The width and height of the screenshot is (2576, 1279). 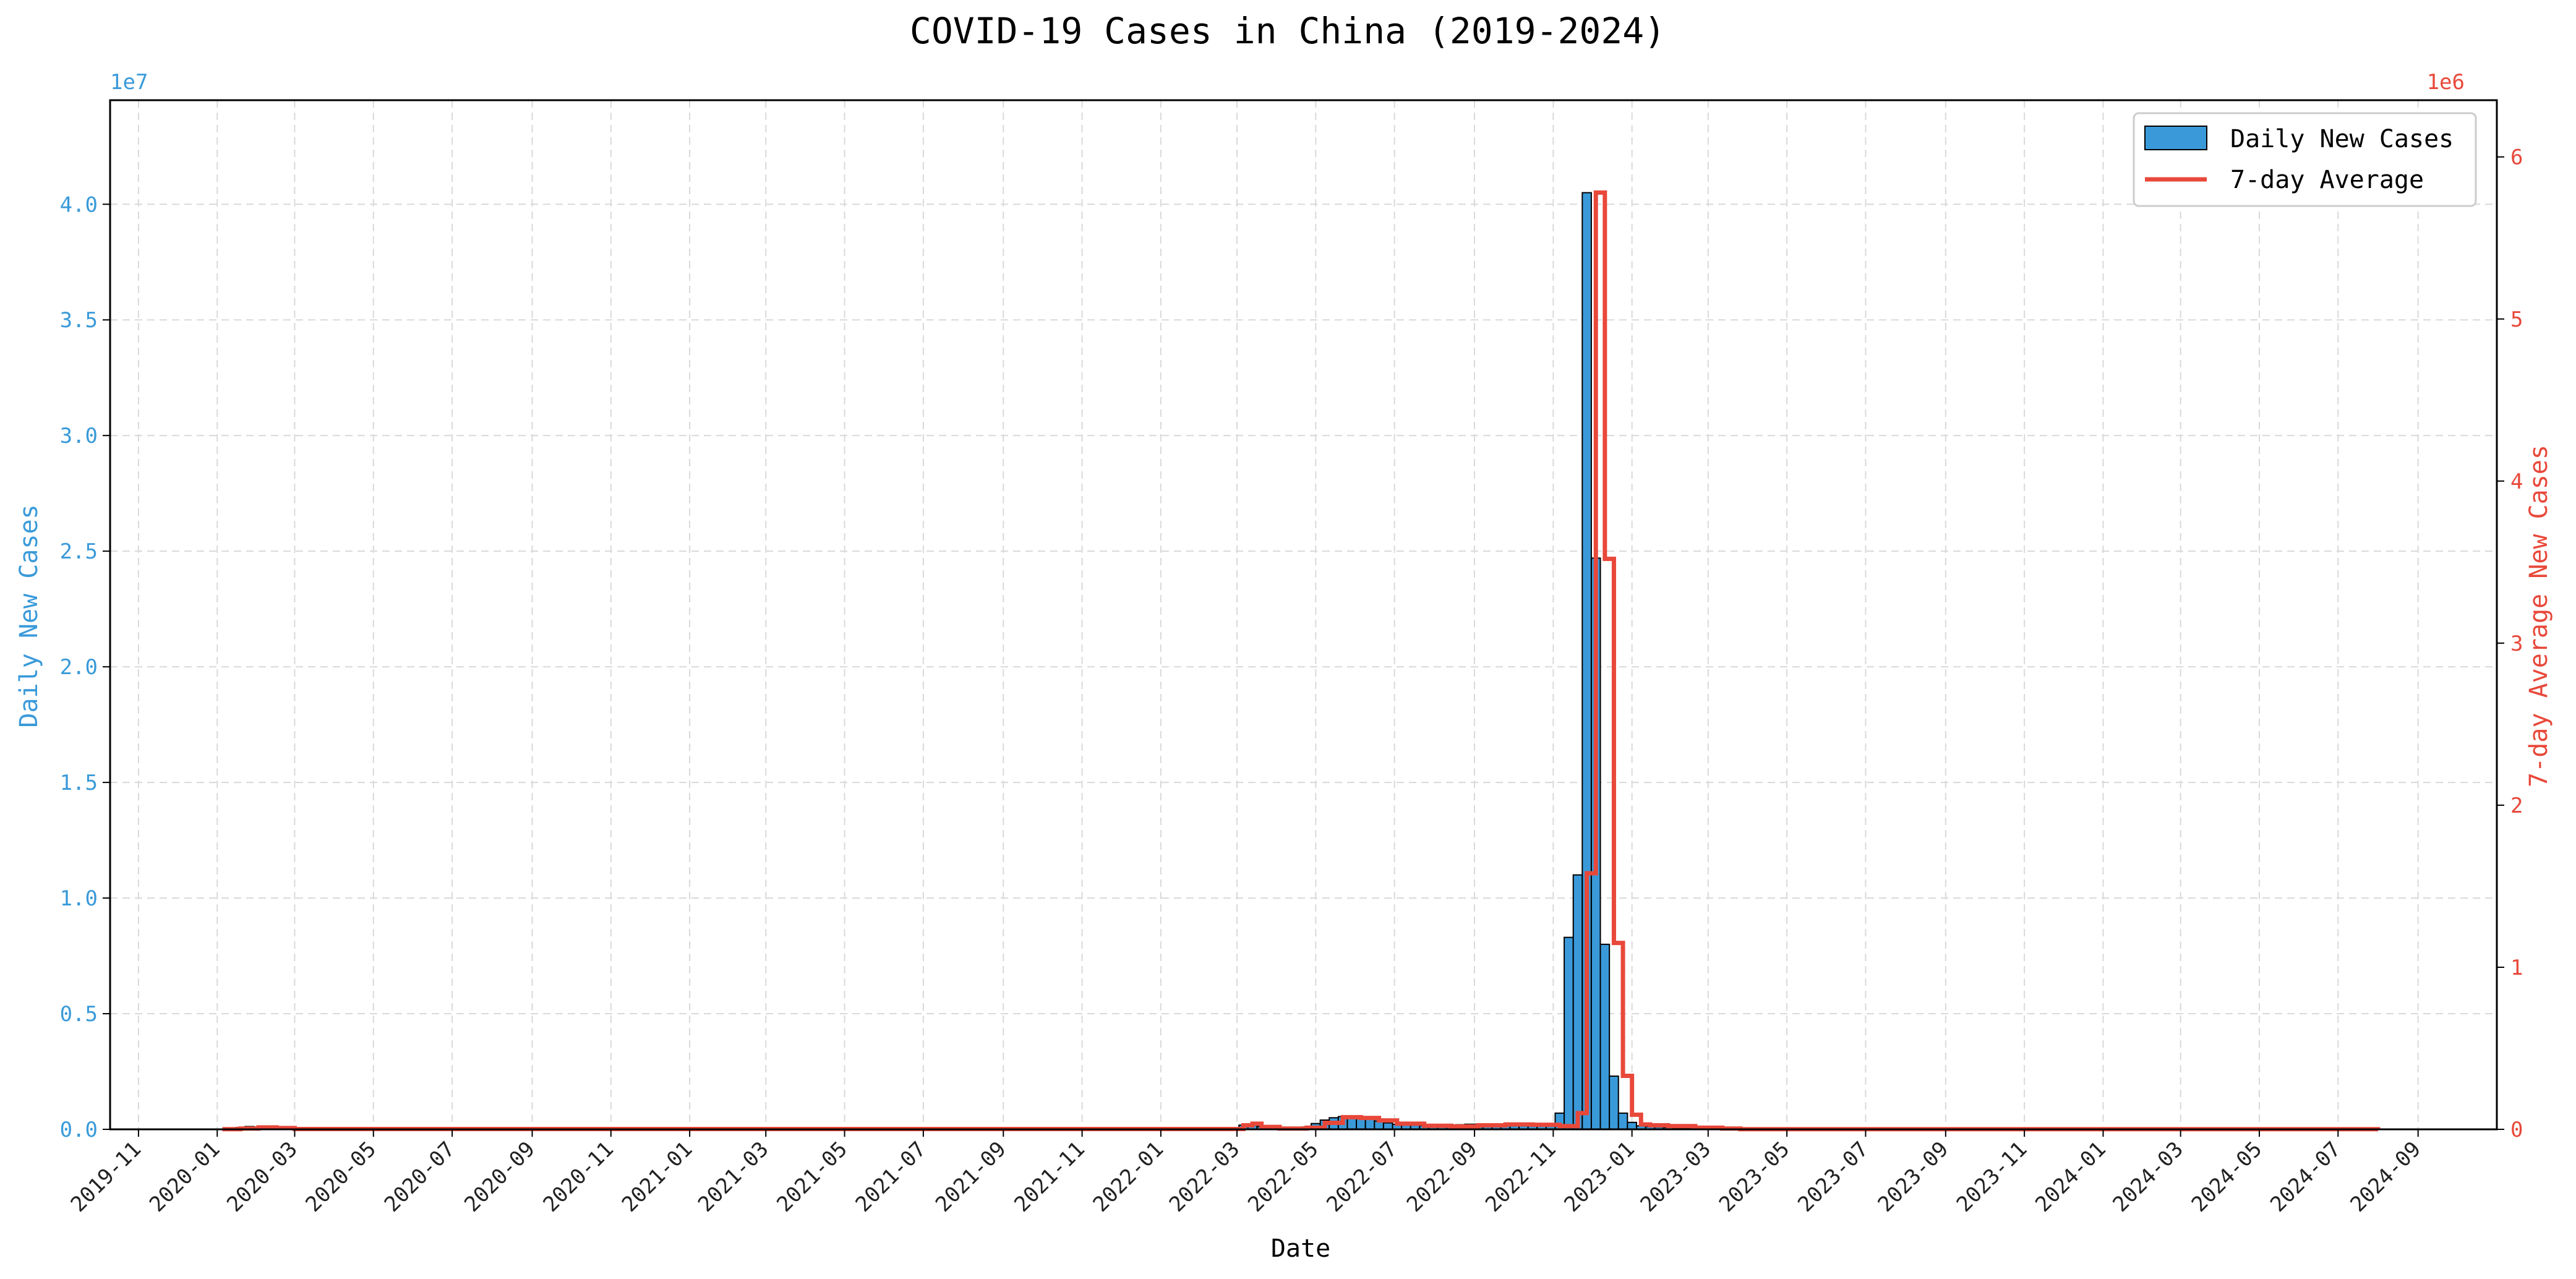 What do you see at coordinates (2539, 616) in the screenshot?
I see `y-axis-right-label: 7-day Average New Cases` at bounding box center [2539, 616].